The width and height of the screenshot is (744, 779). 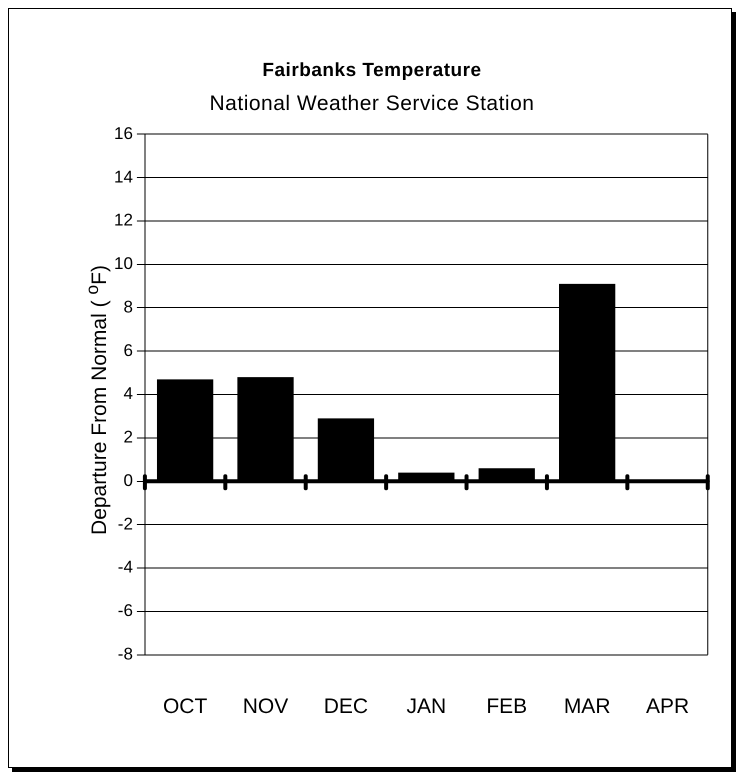 I want to click on chart-title: Fairbanks Temperature, so click(x=372, y=71).